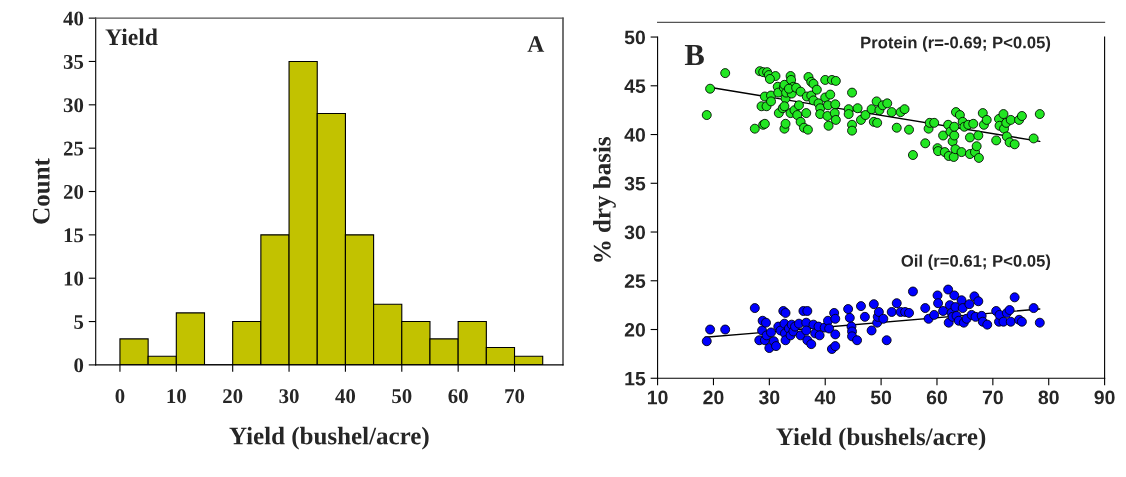 The height and width of the screenshot is (477, 1126). Describe the element at coordinates (1048, 397) in the screenshot. I see `x-tick-label: 80` at that location.